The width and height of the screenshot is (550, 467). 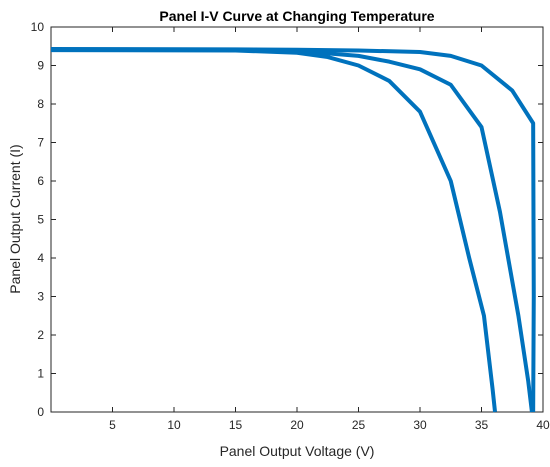 I want to click on x-tick-label: 5, so click(x=112, y=425).